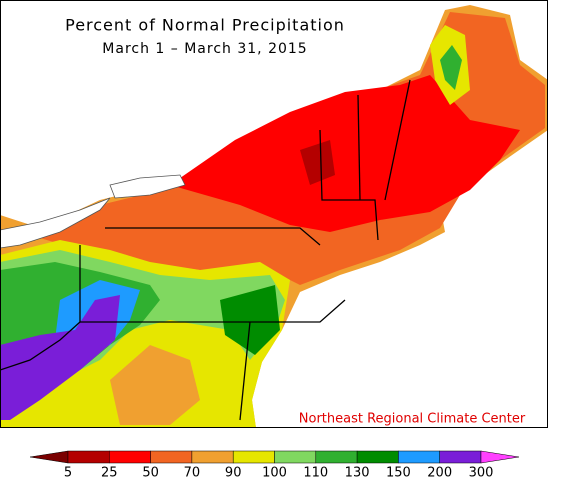 This screenshot has height=482, width=565. What do you see at coordinates (109, 472) in the screenshot?
I see `legend-label: 25` at bounding box center [109, 472].